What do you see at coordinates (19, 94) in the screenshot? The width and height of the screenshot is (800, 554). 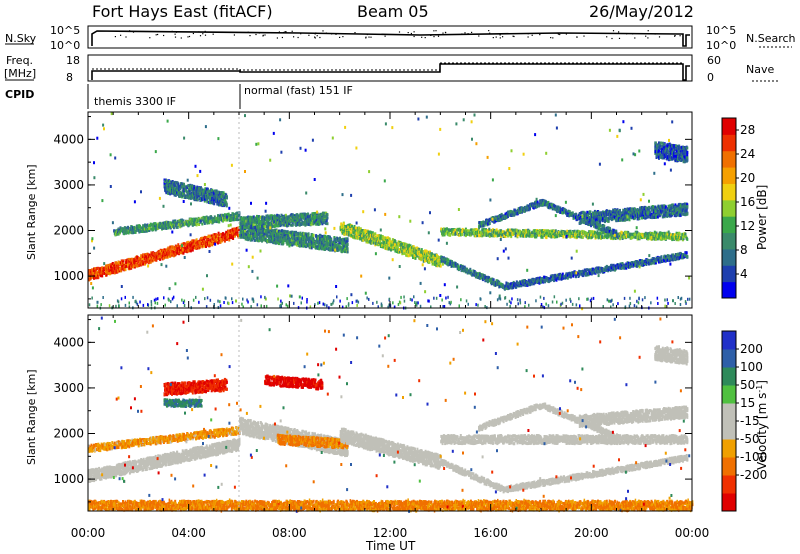 I see `cpid-label: CPID` at bounding box center [19, 94].